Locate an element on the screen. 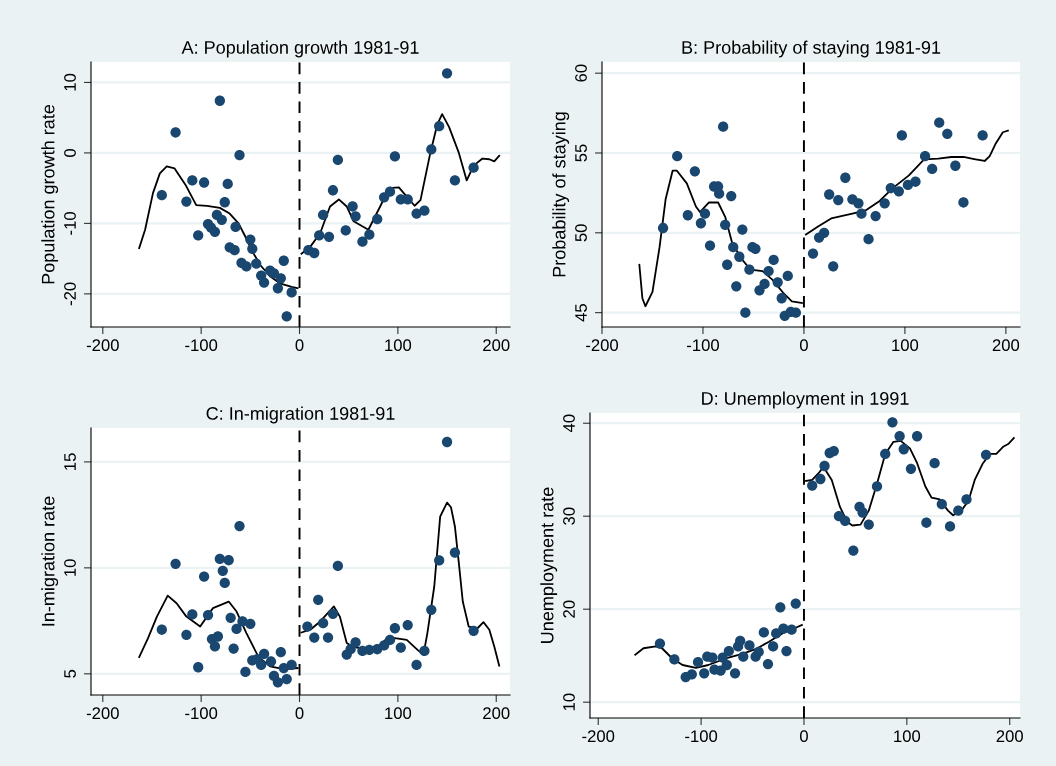  x-tick-label: 0 is located at coordinates (299, 713).